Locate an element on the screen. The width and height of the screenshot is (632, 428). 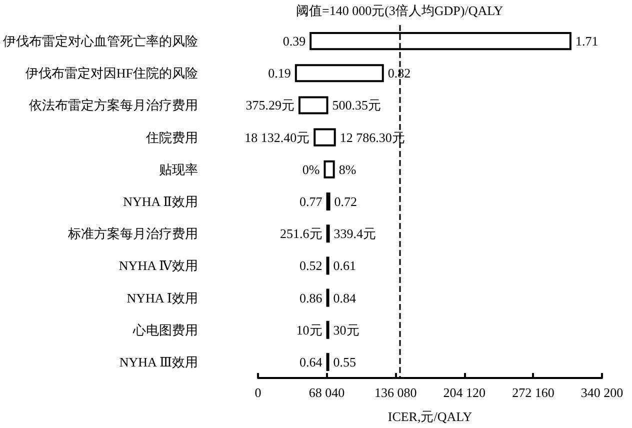
annotation: 0.77 is located at coordinates (311, 201).